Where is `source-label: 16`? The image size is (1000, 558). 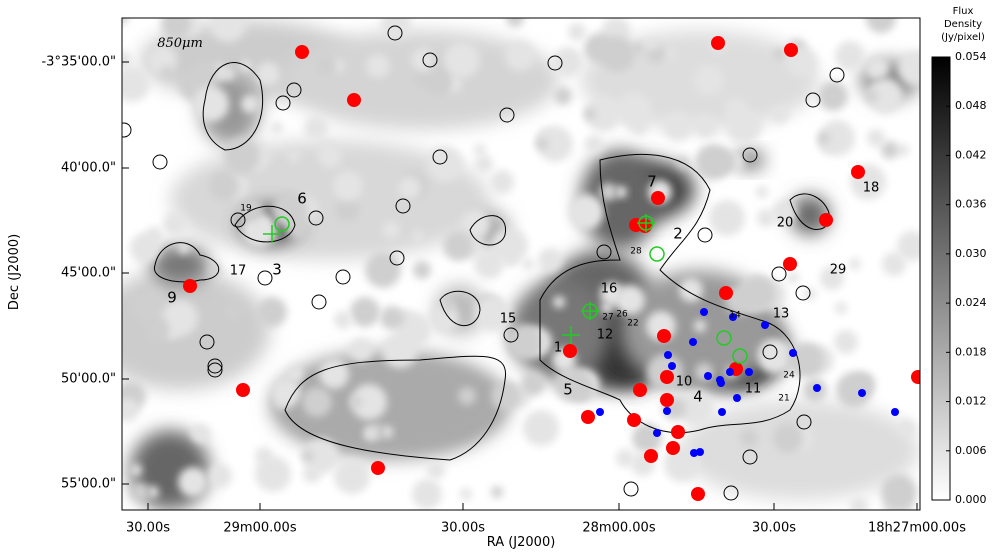
source-label: 16 is located at coordinates (609, 289).